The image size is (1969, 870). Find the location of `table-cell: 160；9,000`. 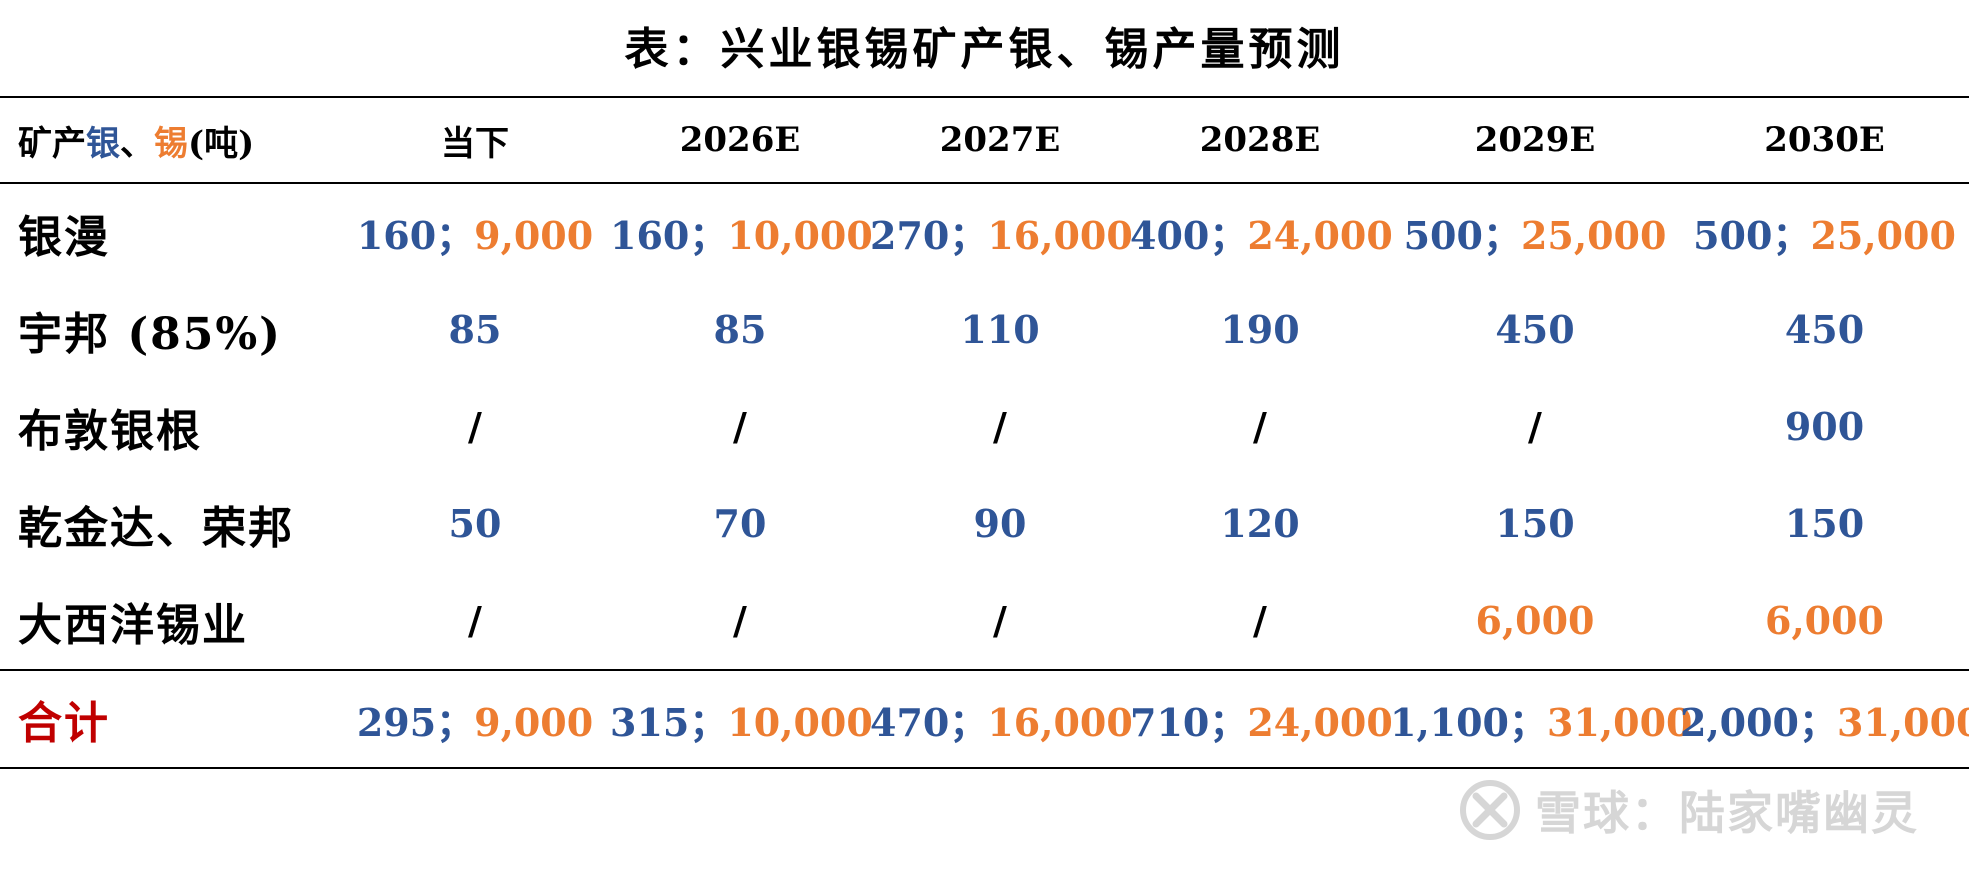

table-cell: 160；9,000 is located at coordinates (475, 232).